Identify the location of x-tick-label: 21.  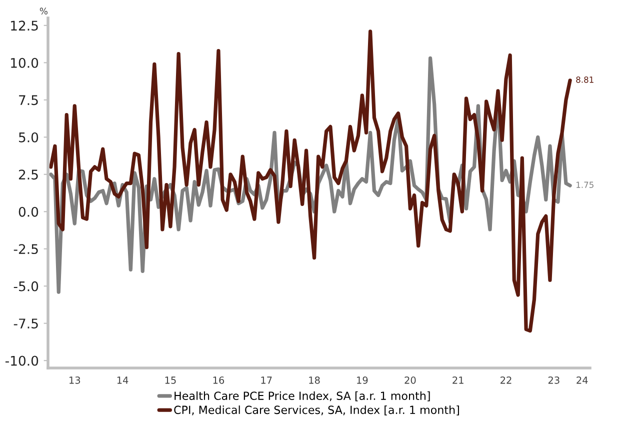
(458, 380).